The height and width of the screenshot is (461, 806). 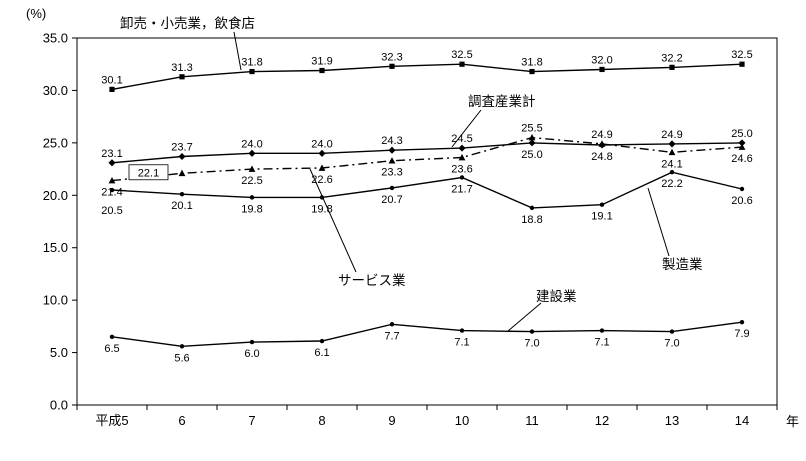 I want to click on data-label: 30.1, so click(x=111, y=80).